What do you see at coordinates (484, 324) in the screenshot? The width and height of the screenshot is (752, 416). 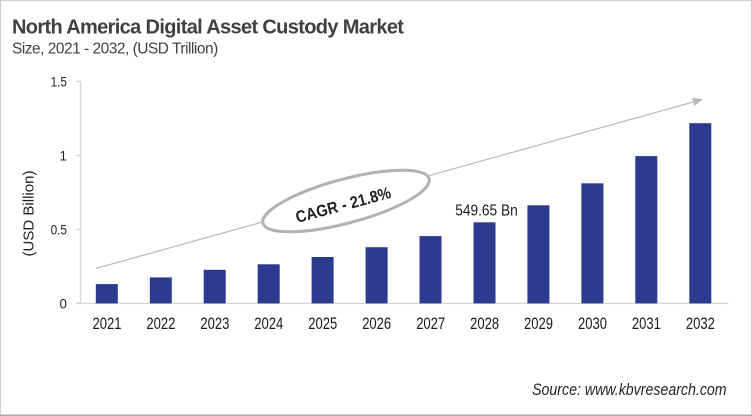 I see `svg-text: 2028` at bounding box center [484, 324].